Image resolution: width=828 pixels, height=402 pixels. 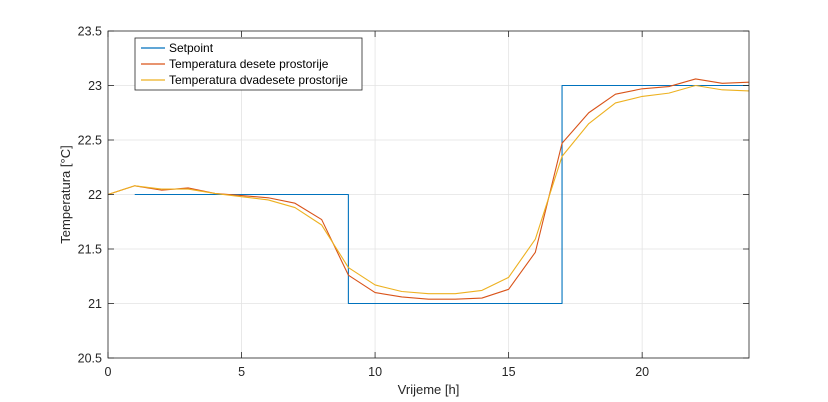 I want to click on y-tick-label: 21, so click(x=95, y=304).